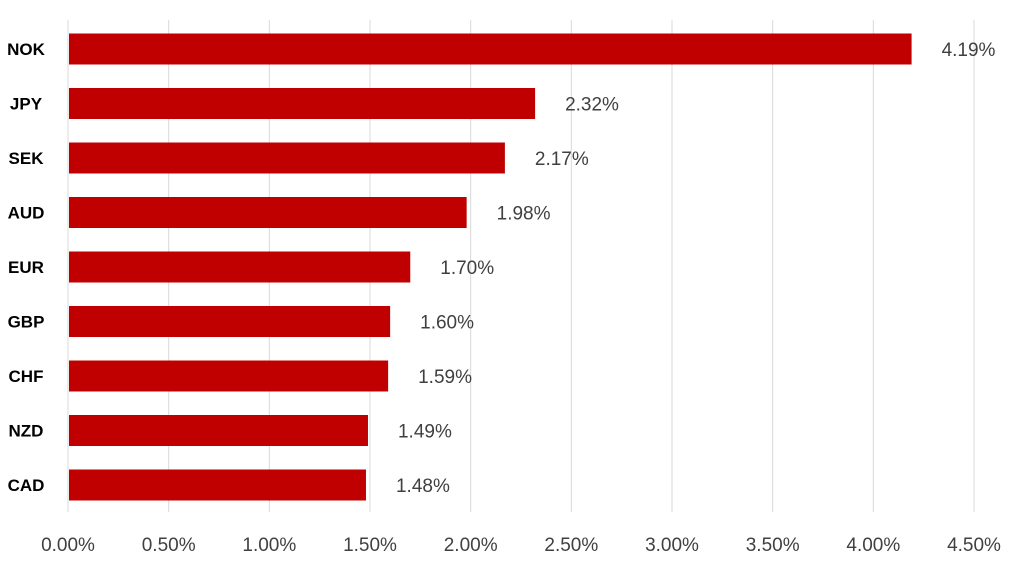 This screenshot has width=1022, height=563. What do you see at coordinates (490, 49) in the screenshot?
I see `bar-nok` at bounding box center [490, 49].